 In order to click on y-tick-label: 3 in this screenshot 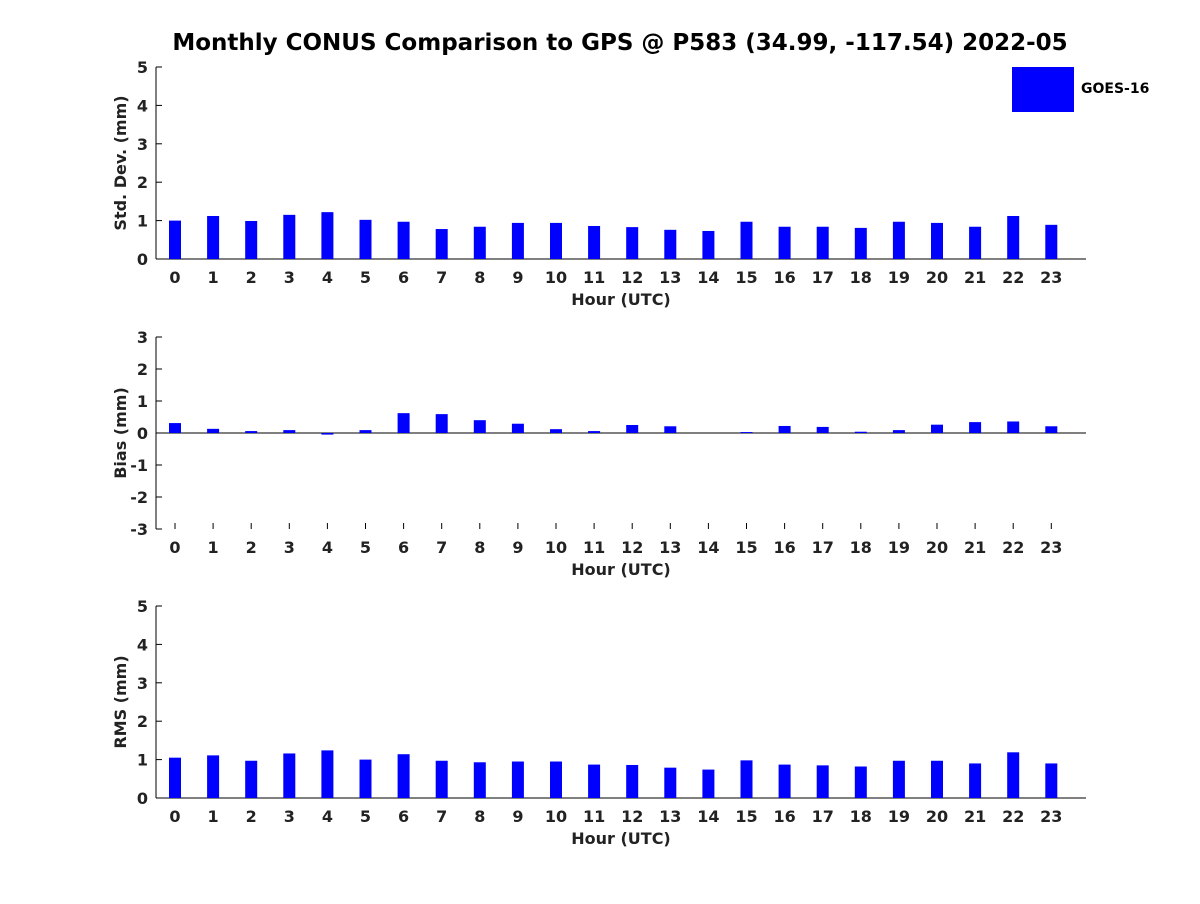, I will do `click(142, 683)`.